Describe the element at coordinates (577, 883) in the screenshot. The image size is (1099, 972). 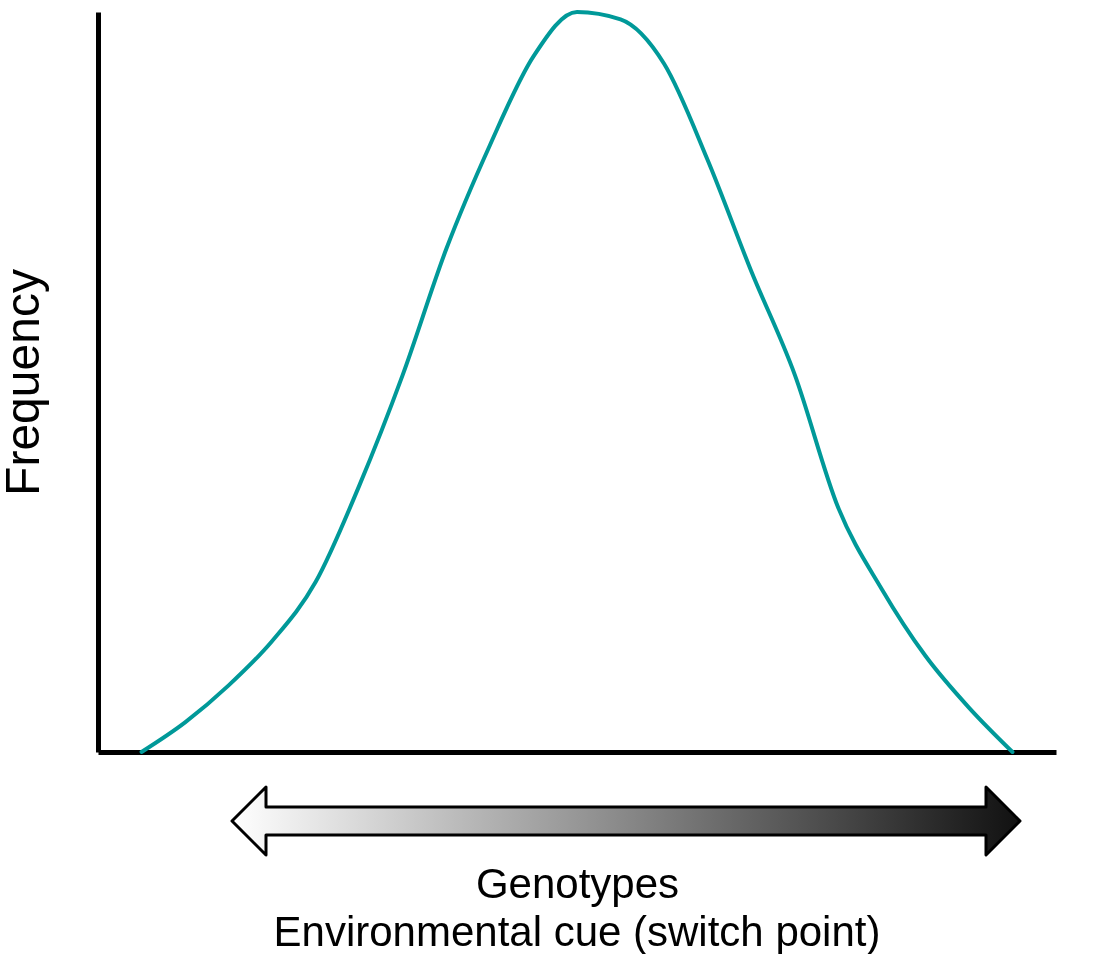
I see `x-axis-title: Genotypes` at that location.